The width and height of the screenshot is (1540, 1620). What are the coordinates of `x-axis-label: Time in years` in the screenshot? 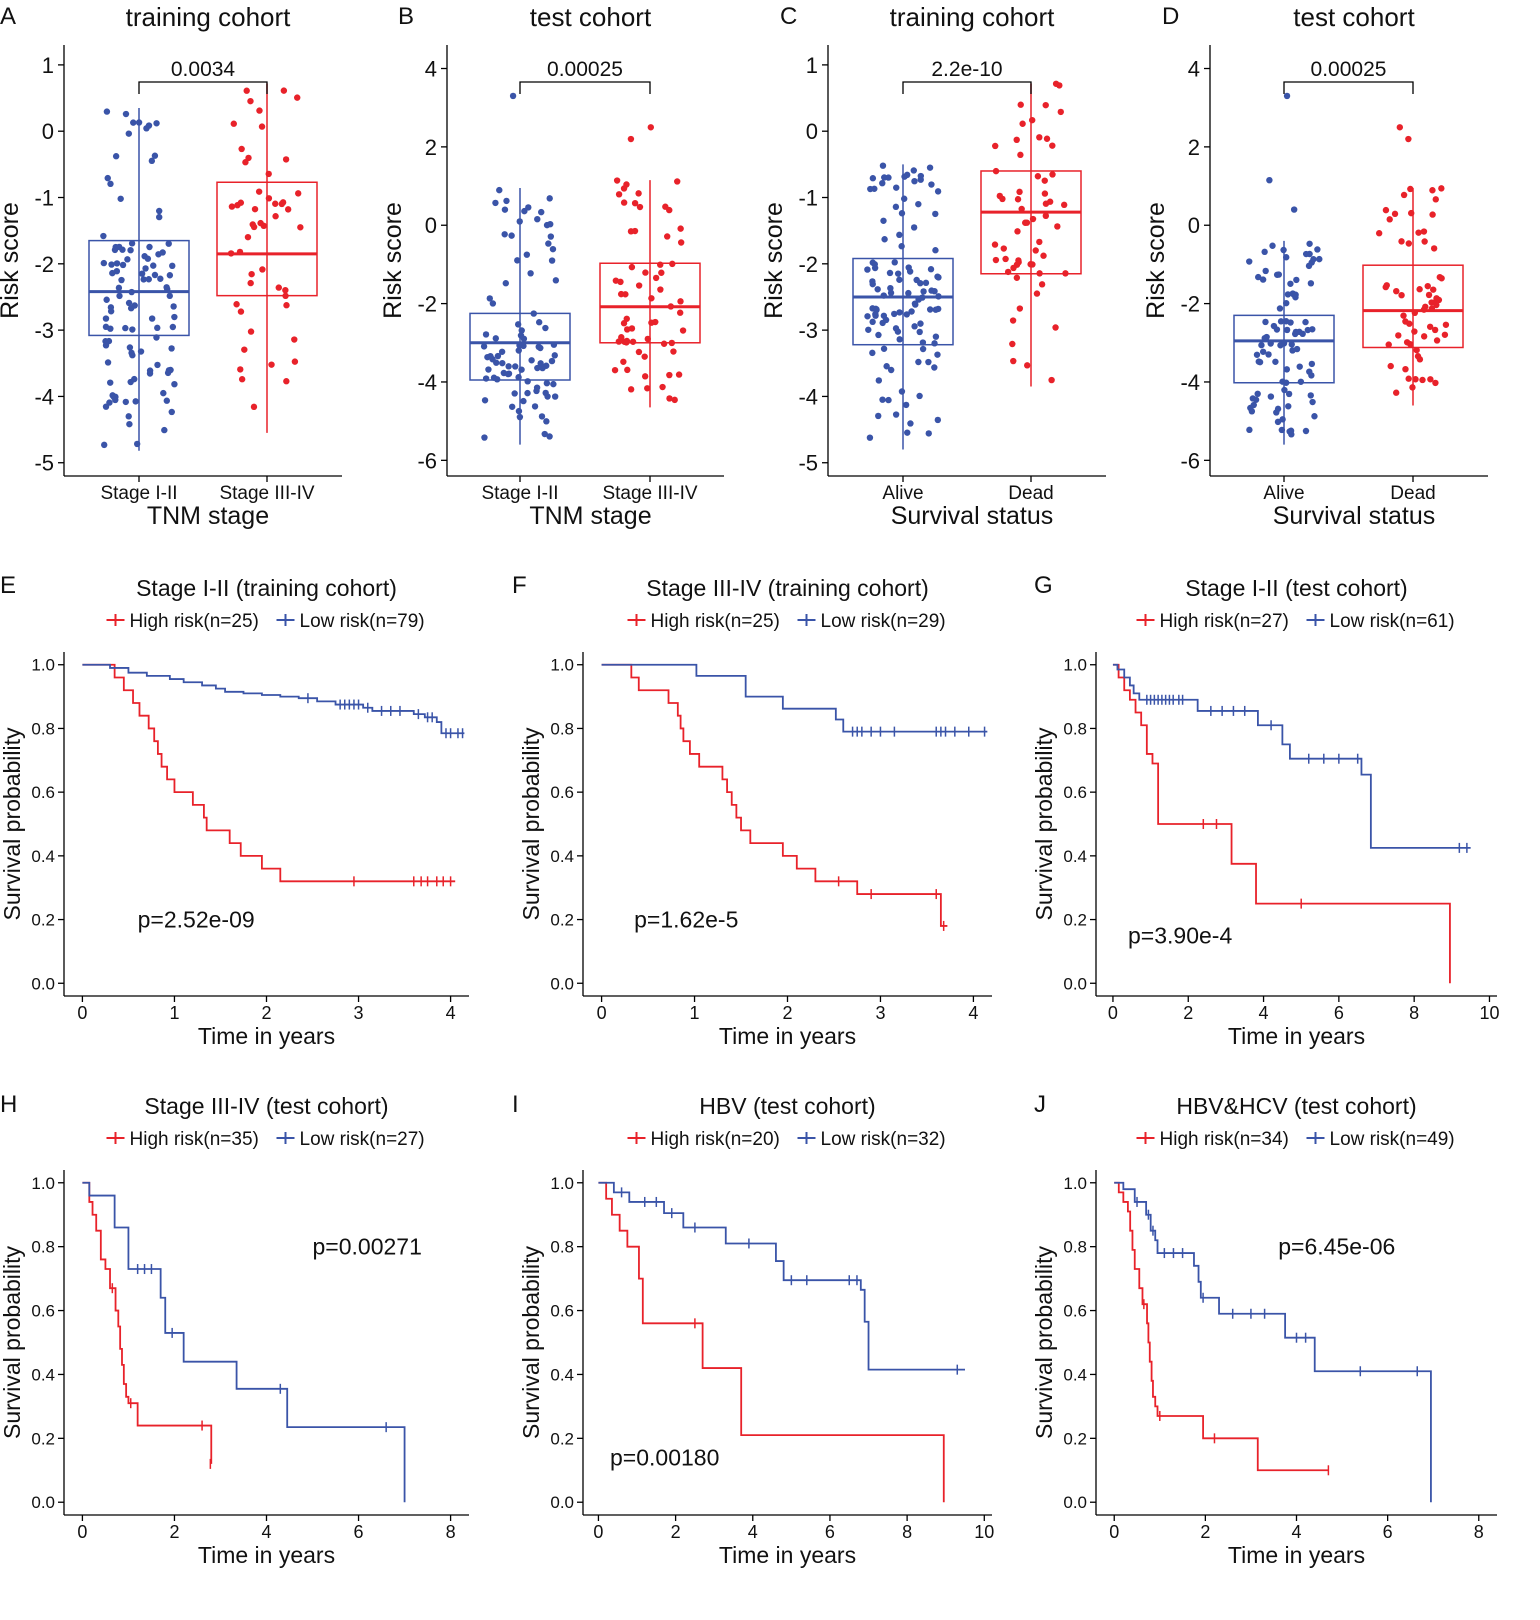 It's located at (266, 1555).